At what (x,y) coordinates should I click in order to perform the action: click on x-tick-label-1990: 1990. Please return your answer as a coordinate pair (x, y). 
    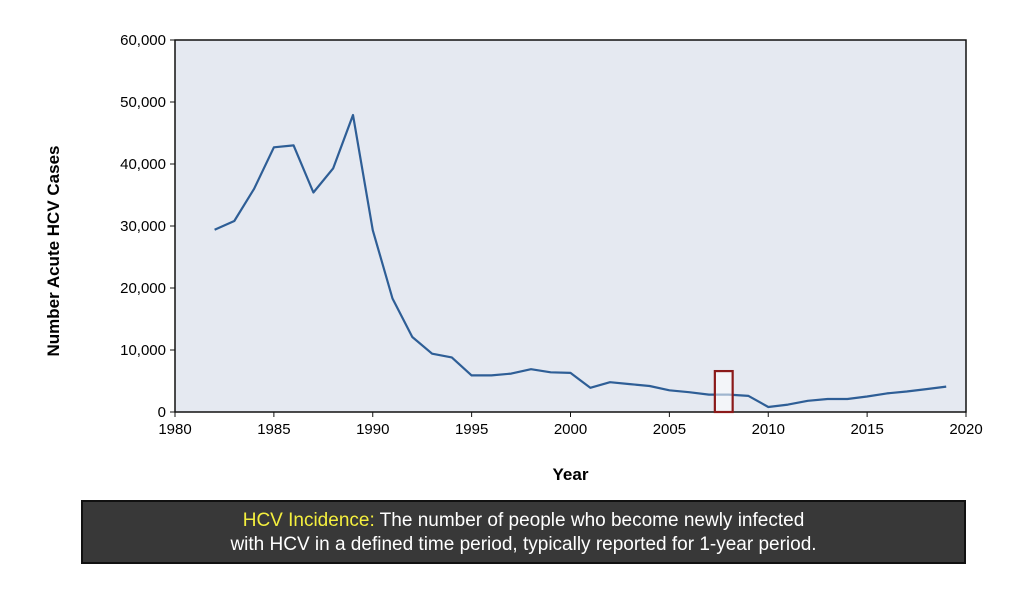
    Looking at the image, I should click on (372, 429).